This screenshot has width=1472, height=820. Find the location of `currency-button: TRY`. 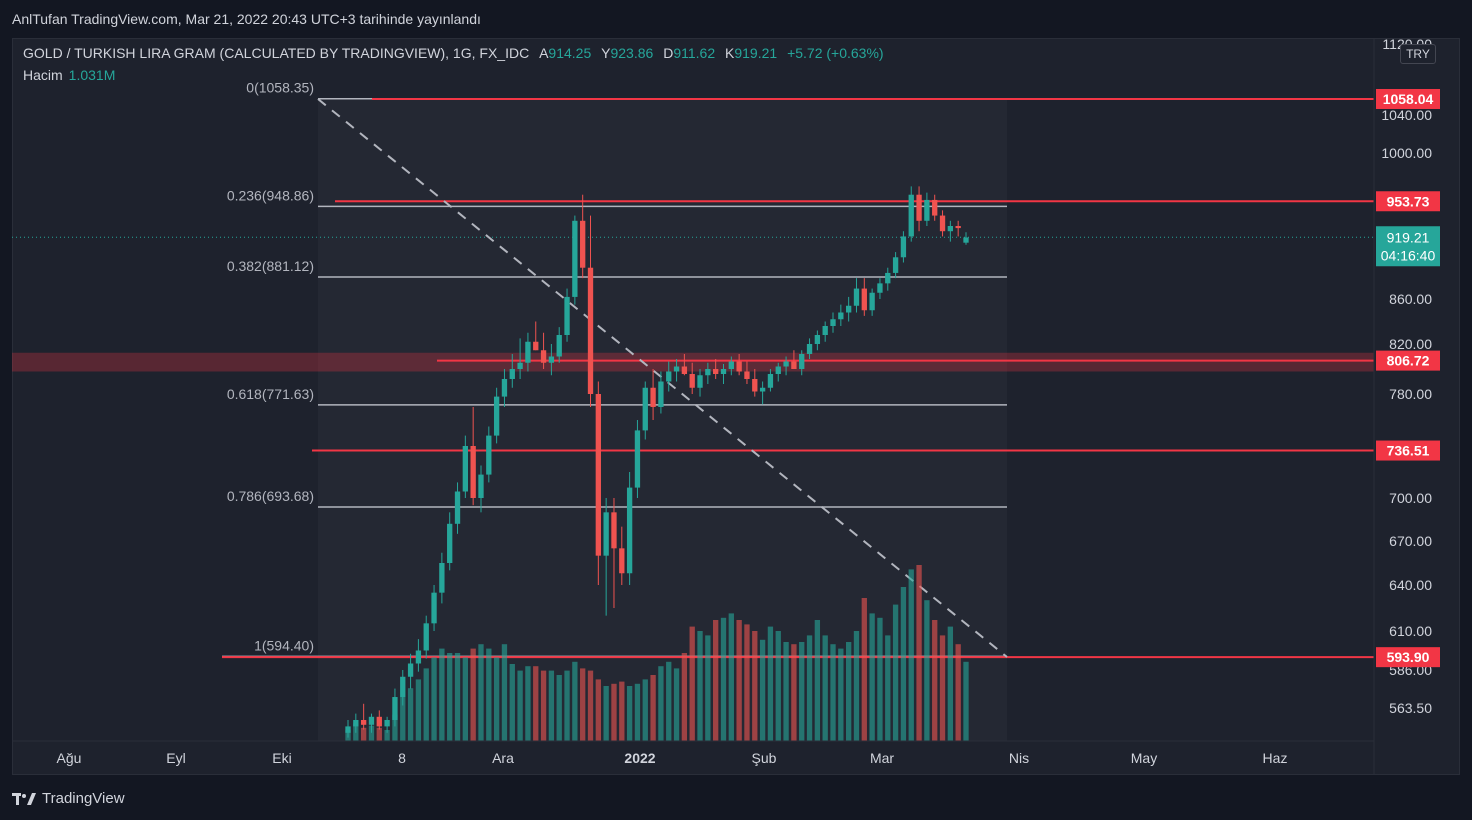

currency-button: TRY is located at coordinates (1418, 54).